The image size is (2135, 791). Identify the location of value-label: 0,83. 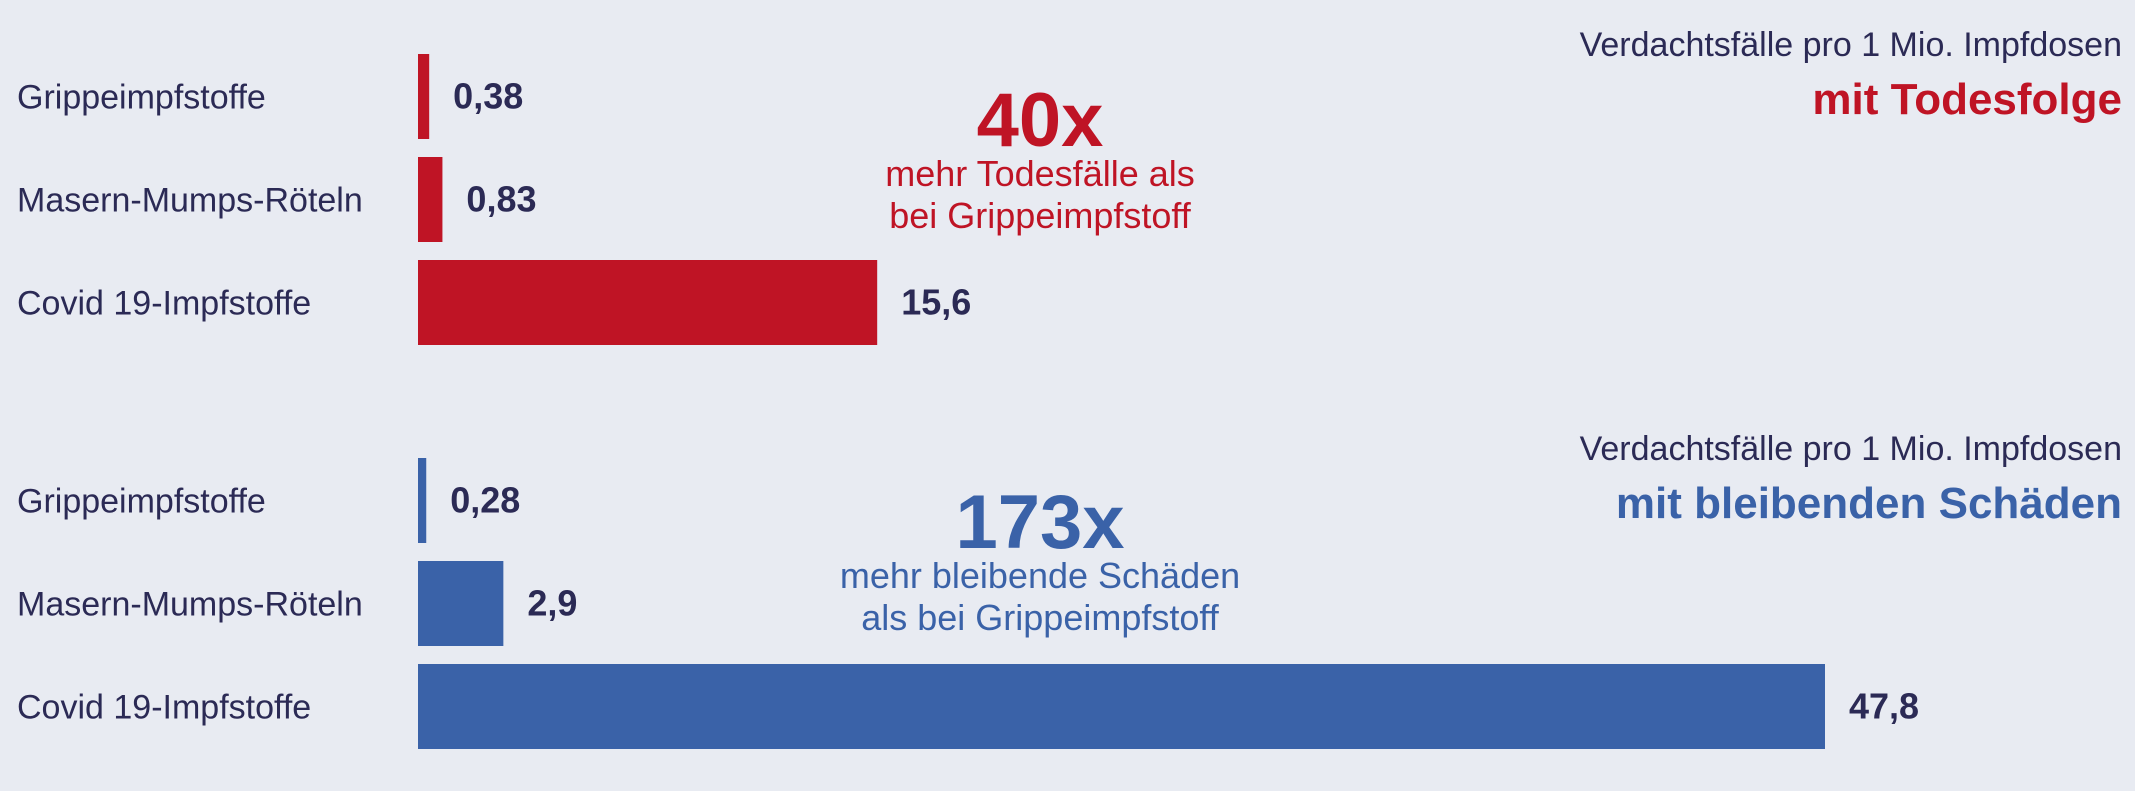
(501, 199).